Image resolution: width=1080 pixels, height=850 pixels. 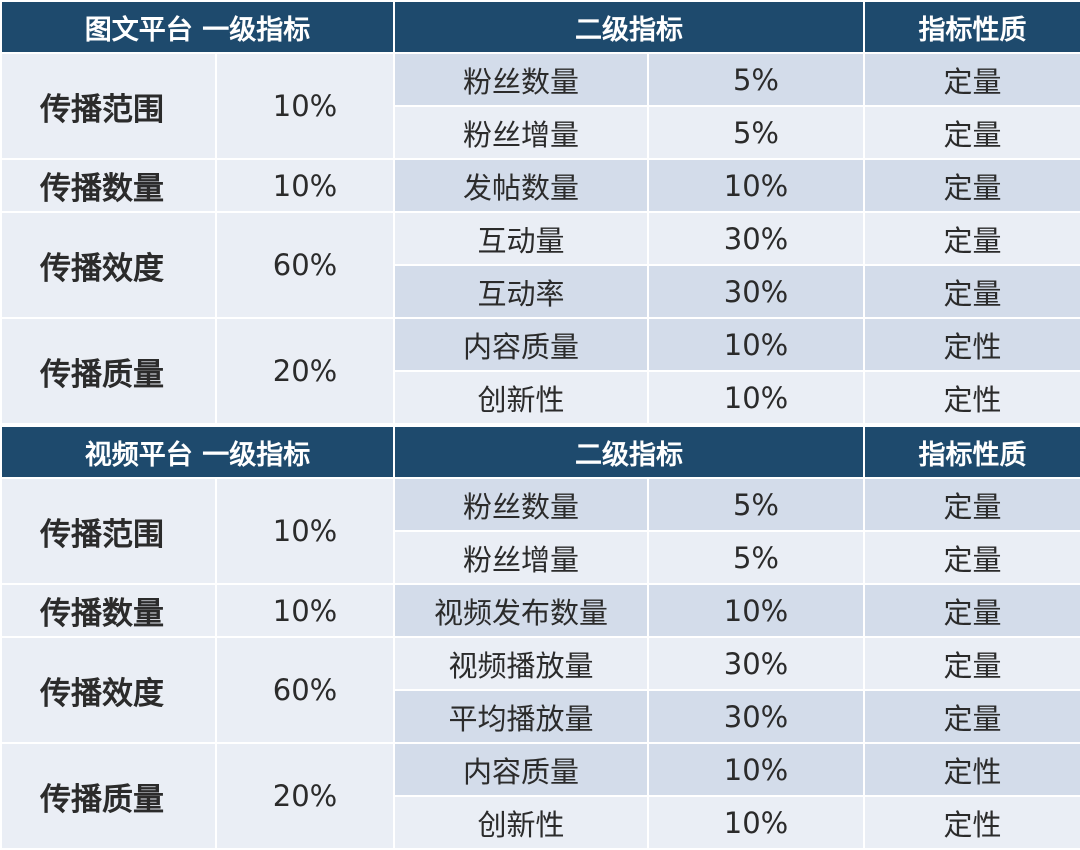 I want to click on table-row: 互动率 30% 定量, so click(x=540, y=291).